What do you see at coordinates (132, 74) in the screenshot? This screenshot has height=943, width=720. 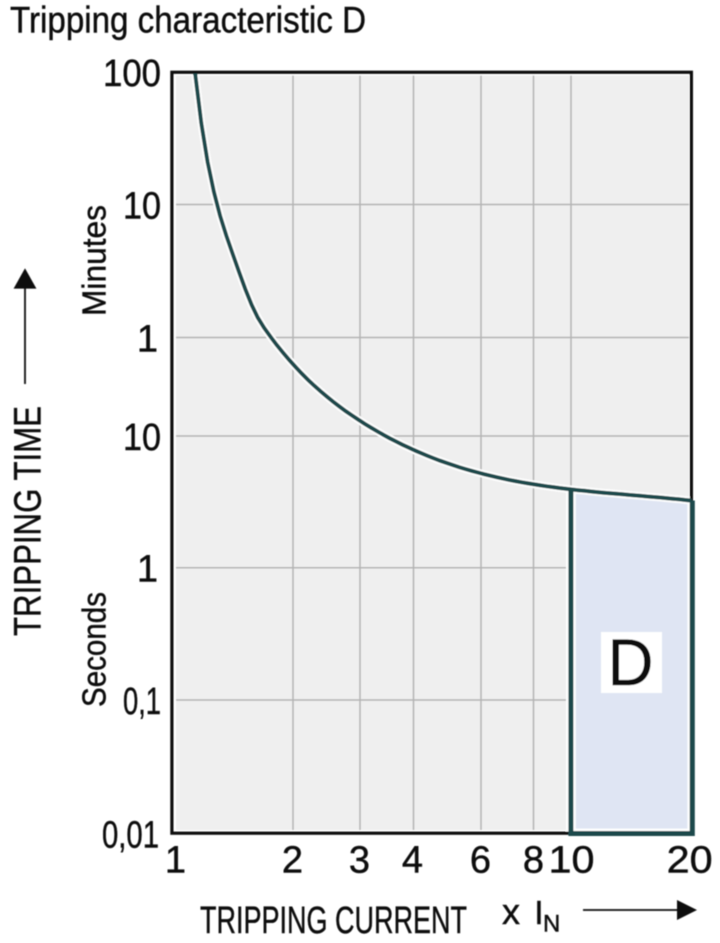 I see `svg-text: 100` at bounding box center [132, 74].